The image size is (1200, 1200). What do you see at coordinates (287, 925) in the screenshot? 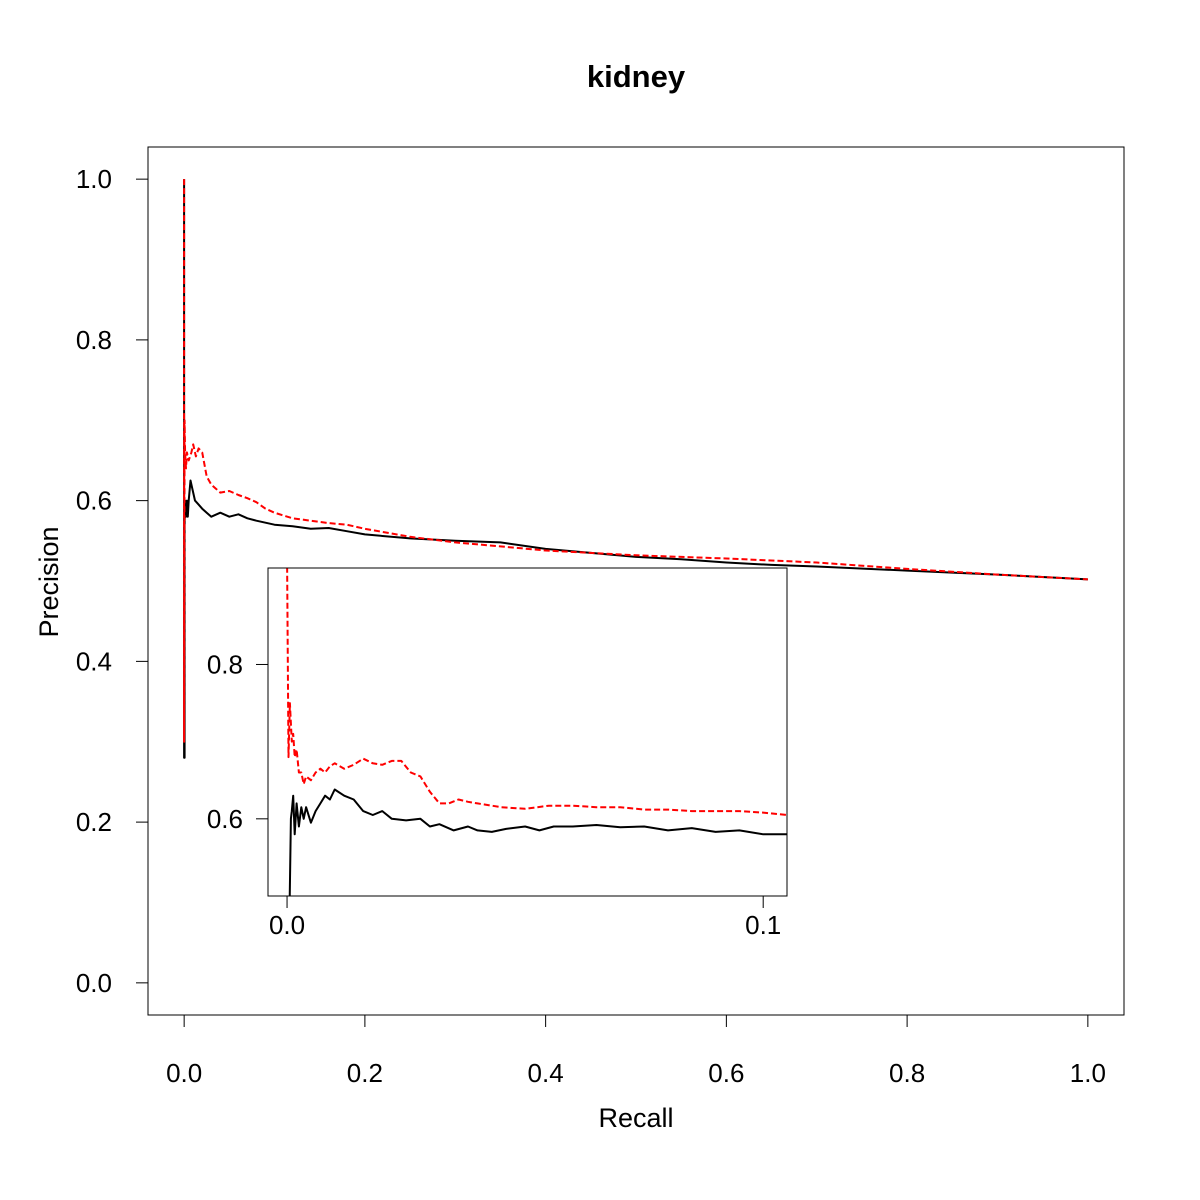
I see `inset-x-tick-label: 0.0` at bounding box center [287, 925].